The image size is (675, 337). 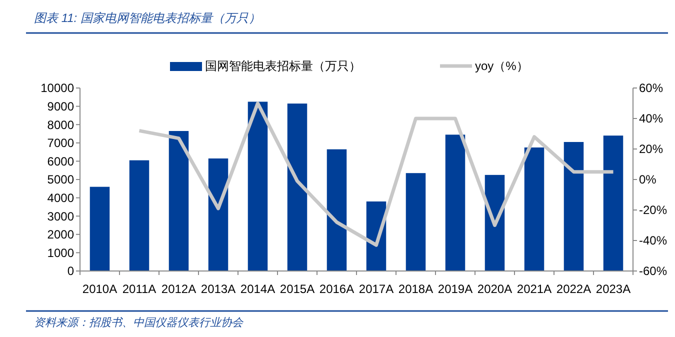 What do you see at coordinates (178, 289) in the screenshot?
I see `x-tick-label: 2012A` at bounding box center [178, 289].